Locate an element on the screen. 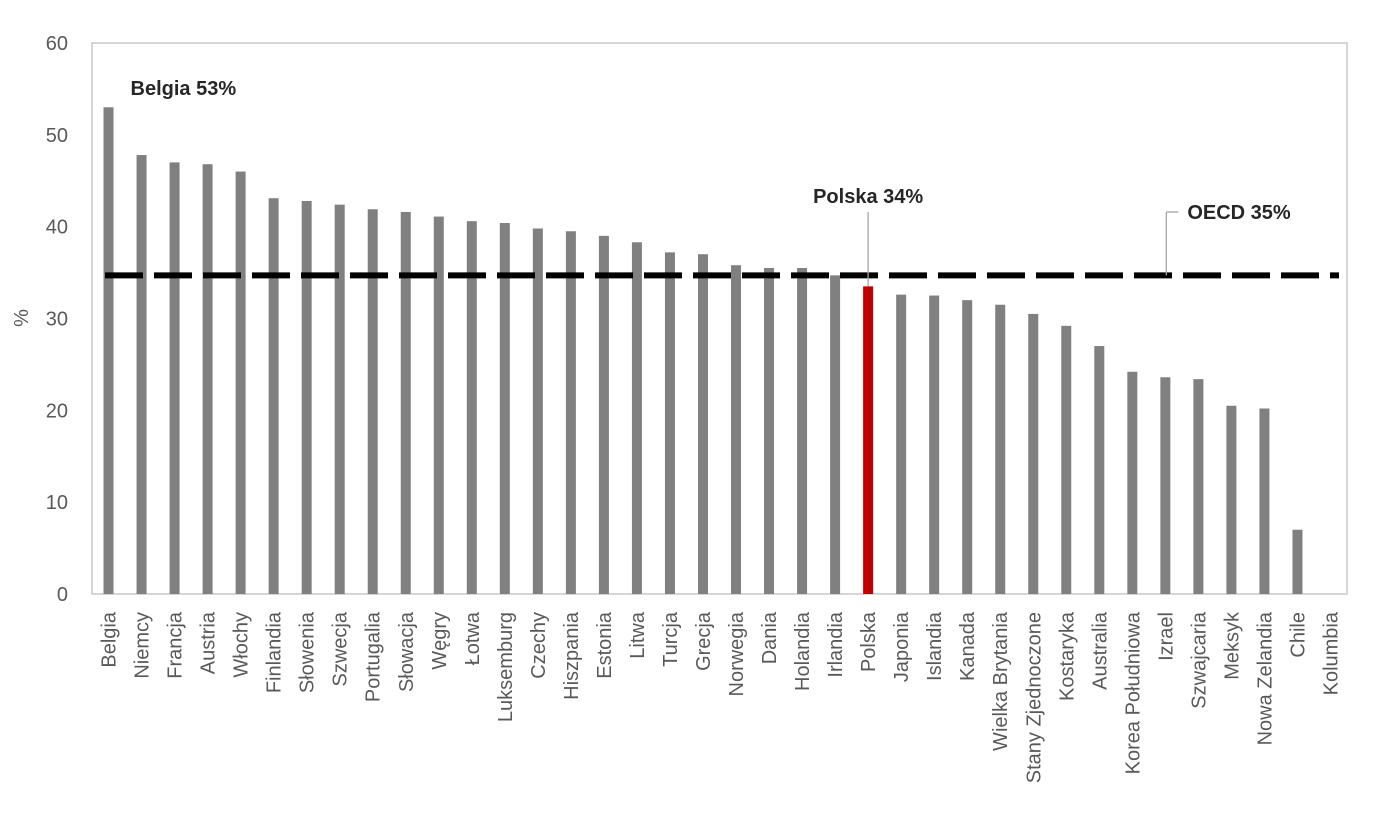 This screenshot has height=840, width=1387. x-tick-label: Belgia is located at coordinates (110, 639).